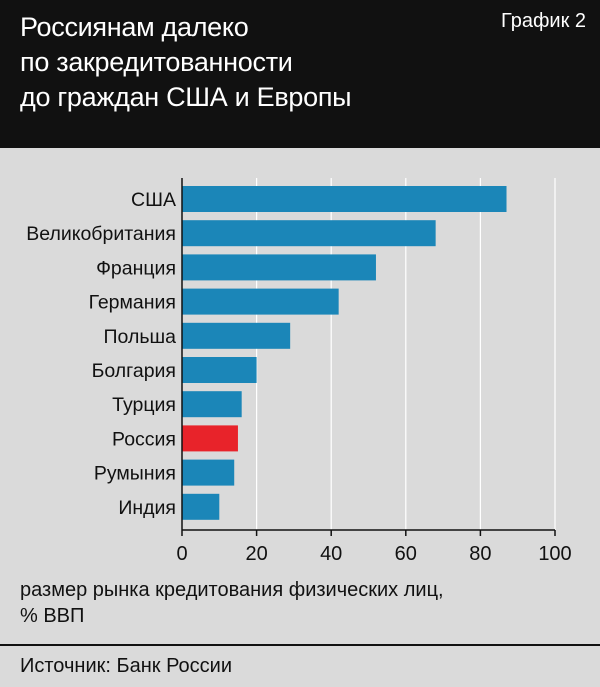  Describe the element at coordinates (153, 200) in the screenshot. I see `category-label-0: США` at that location.